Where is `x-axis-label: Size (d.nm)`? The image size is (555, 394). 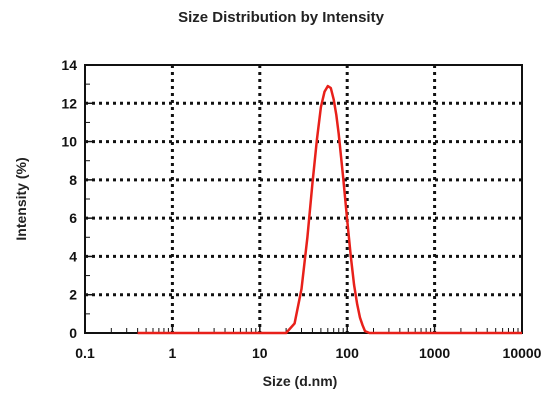
x-axis-label: Size (d.nm) is located at coordinates (300, 381).